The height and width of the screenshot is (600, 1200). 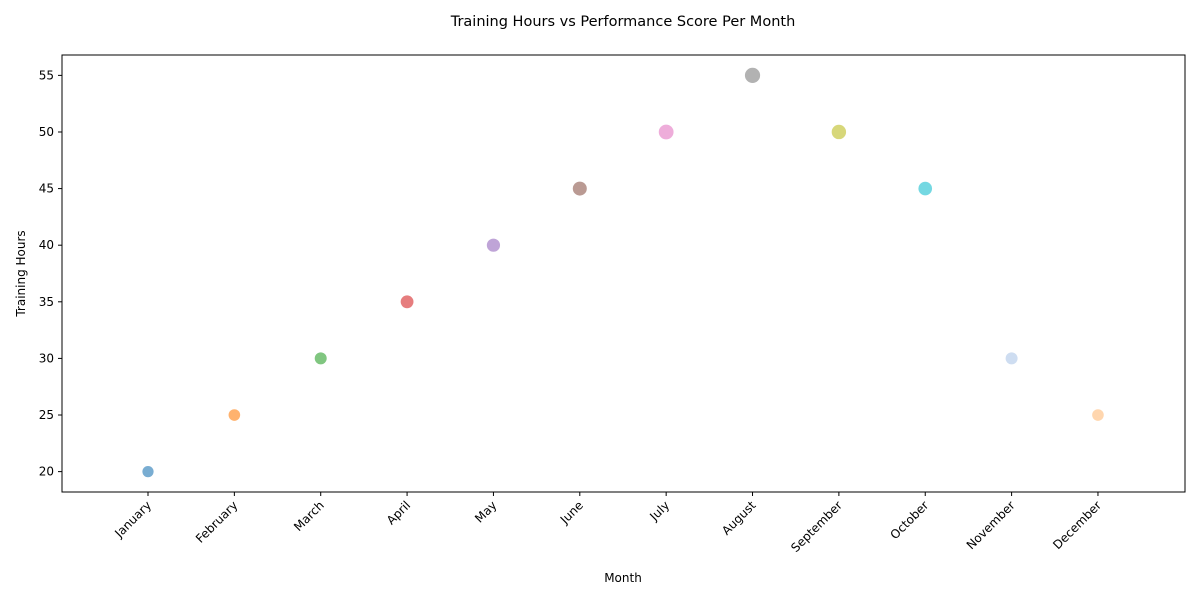 What do you see at coordinates (46, 472) in the screenshot?
I see `y-tick-label: 20` at bounding box center [46, 472].